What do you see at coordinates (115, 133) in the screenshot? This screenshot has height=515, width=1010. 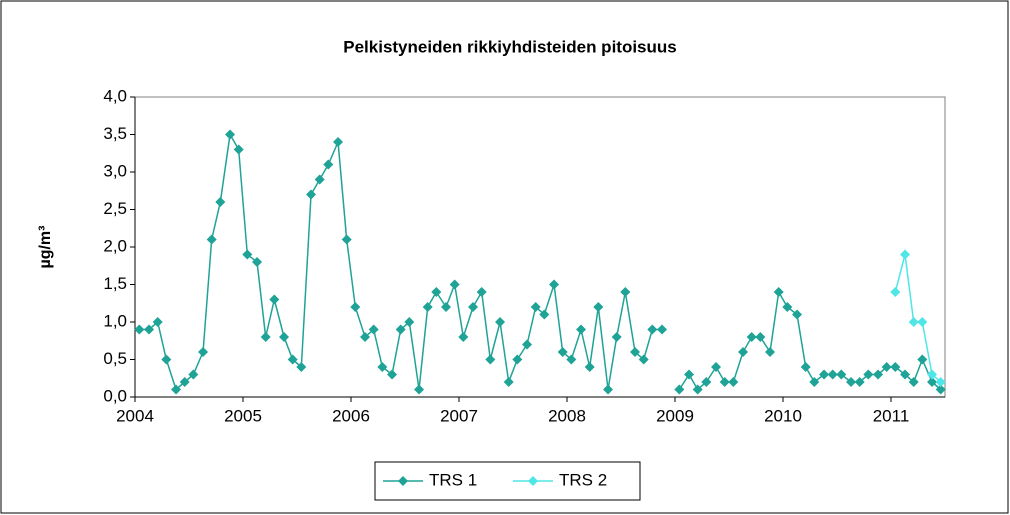 I see `y-tick-label: 3,5` at bounding box center [115, 133].